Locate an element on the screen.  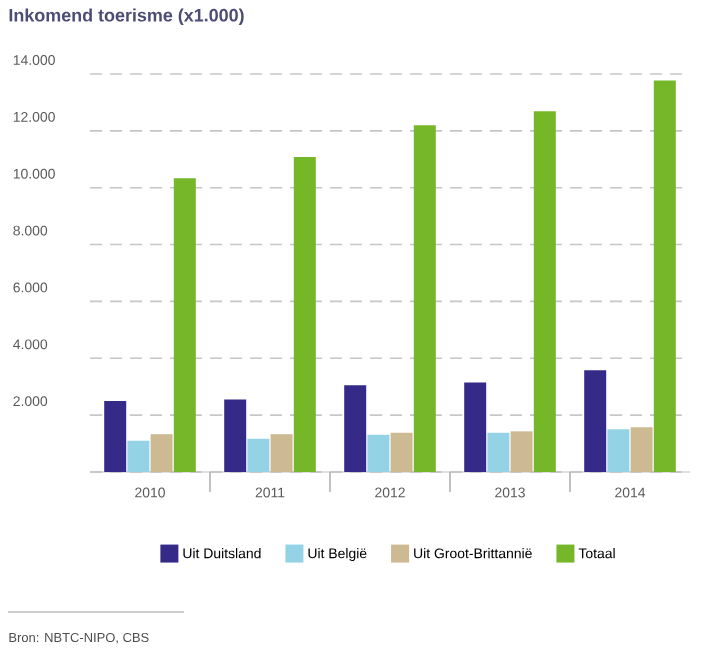
chart-title: Inkomend toerisme (x1.000) is located at coordinates (126, 17).